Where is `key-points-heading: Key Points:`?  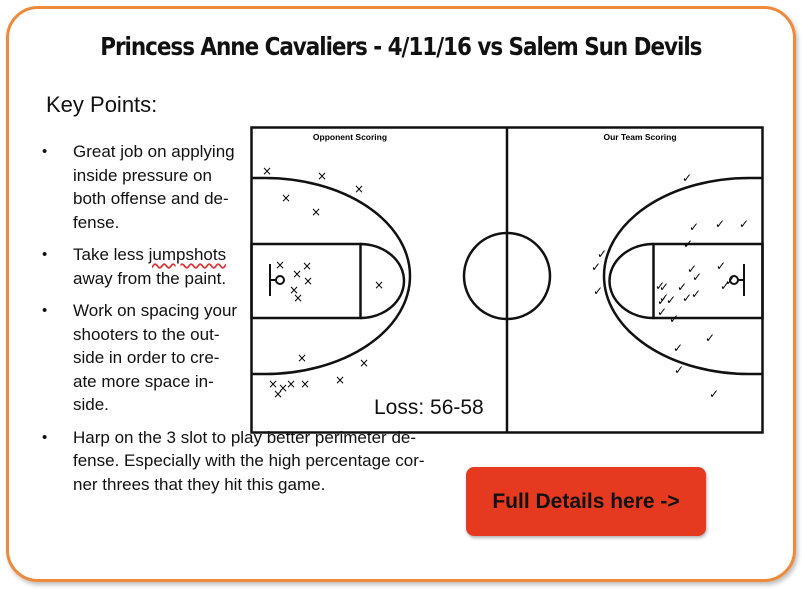 key-points-heading: Key Points: is located at coordinates (102, 104).